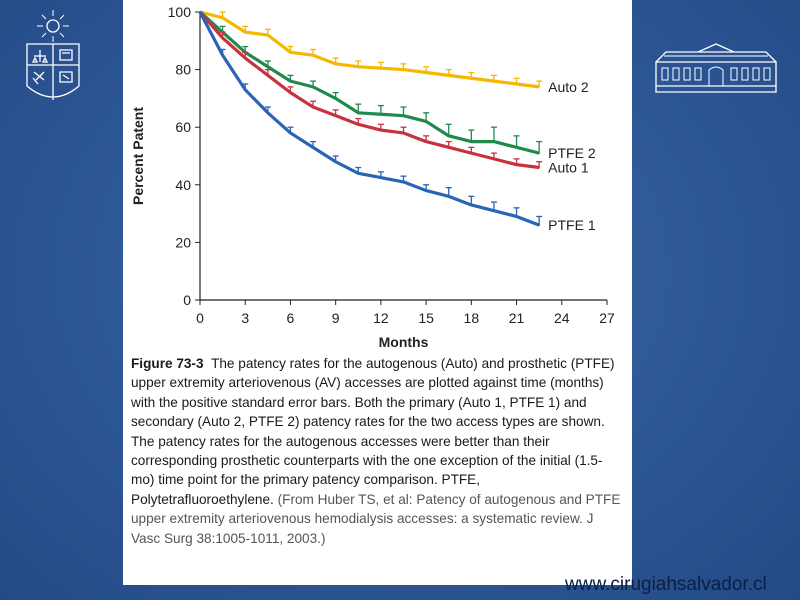 Image resolution: width=800 pixels, height=600 pixels. What do you see at coordinates (568, 168) in the screenshot?
I see `series-end-label: Auto 1` at bounding box center [568, 168].